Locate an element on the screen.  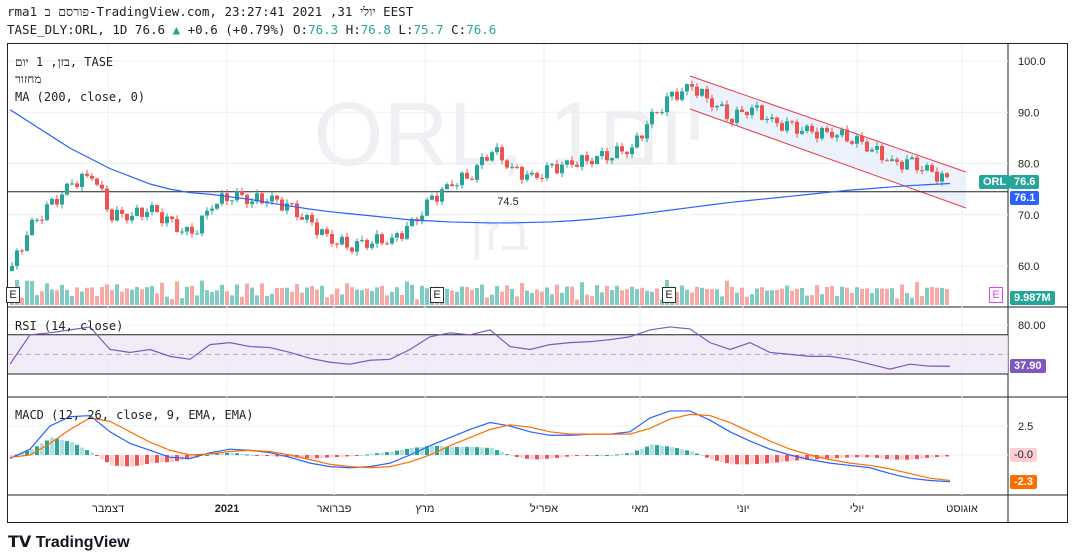
change: +0.6 (+0.79%) is located at coordinates (236, 29).